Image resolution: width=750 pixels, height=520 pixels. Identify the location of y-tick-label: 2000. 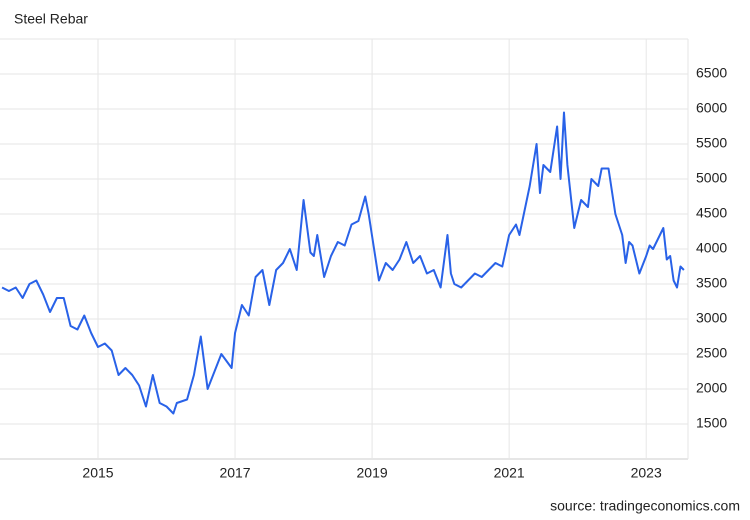
(711, 388).